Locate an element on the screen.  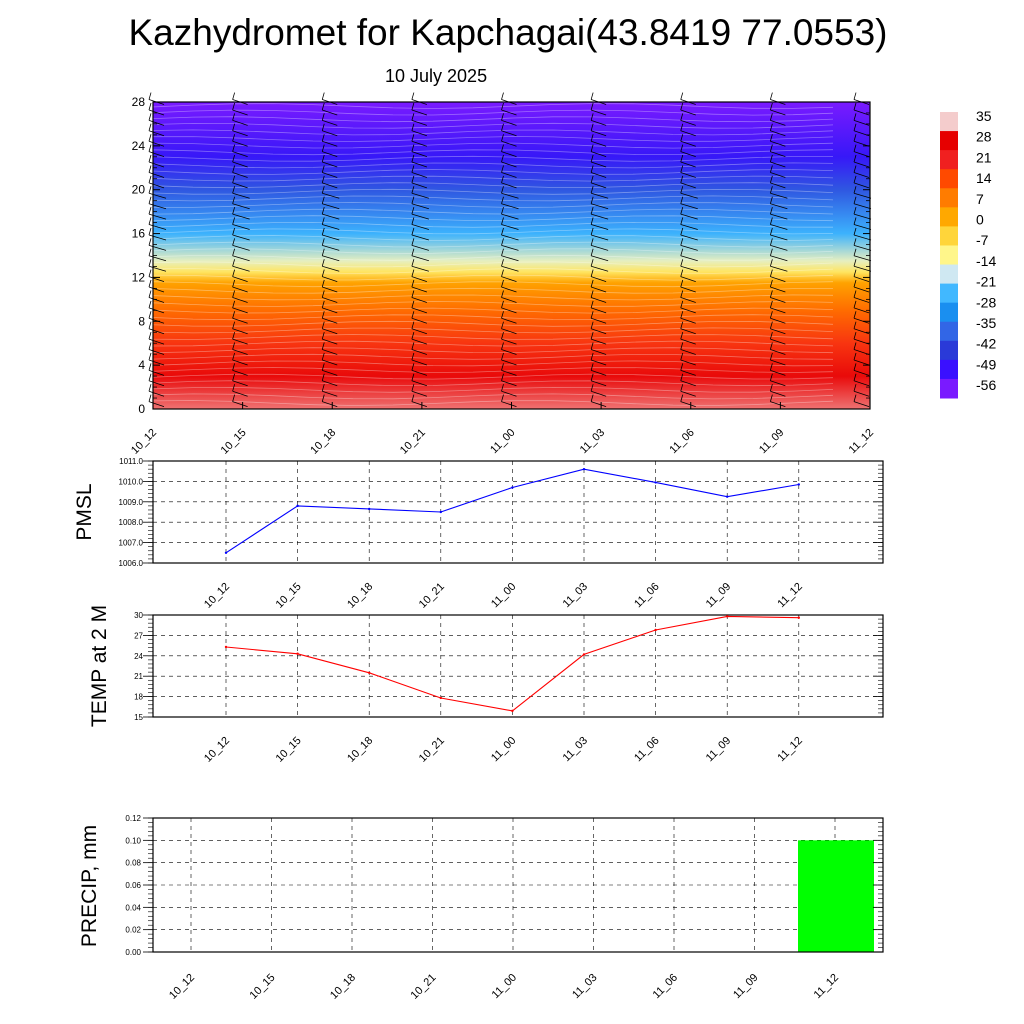
x-tick-label: 11_00 is located at coordinates (504, 596).